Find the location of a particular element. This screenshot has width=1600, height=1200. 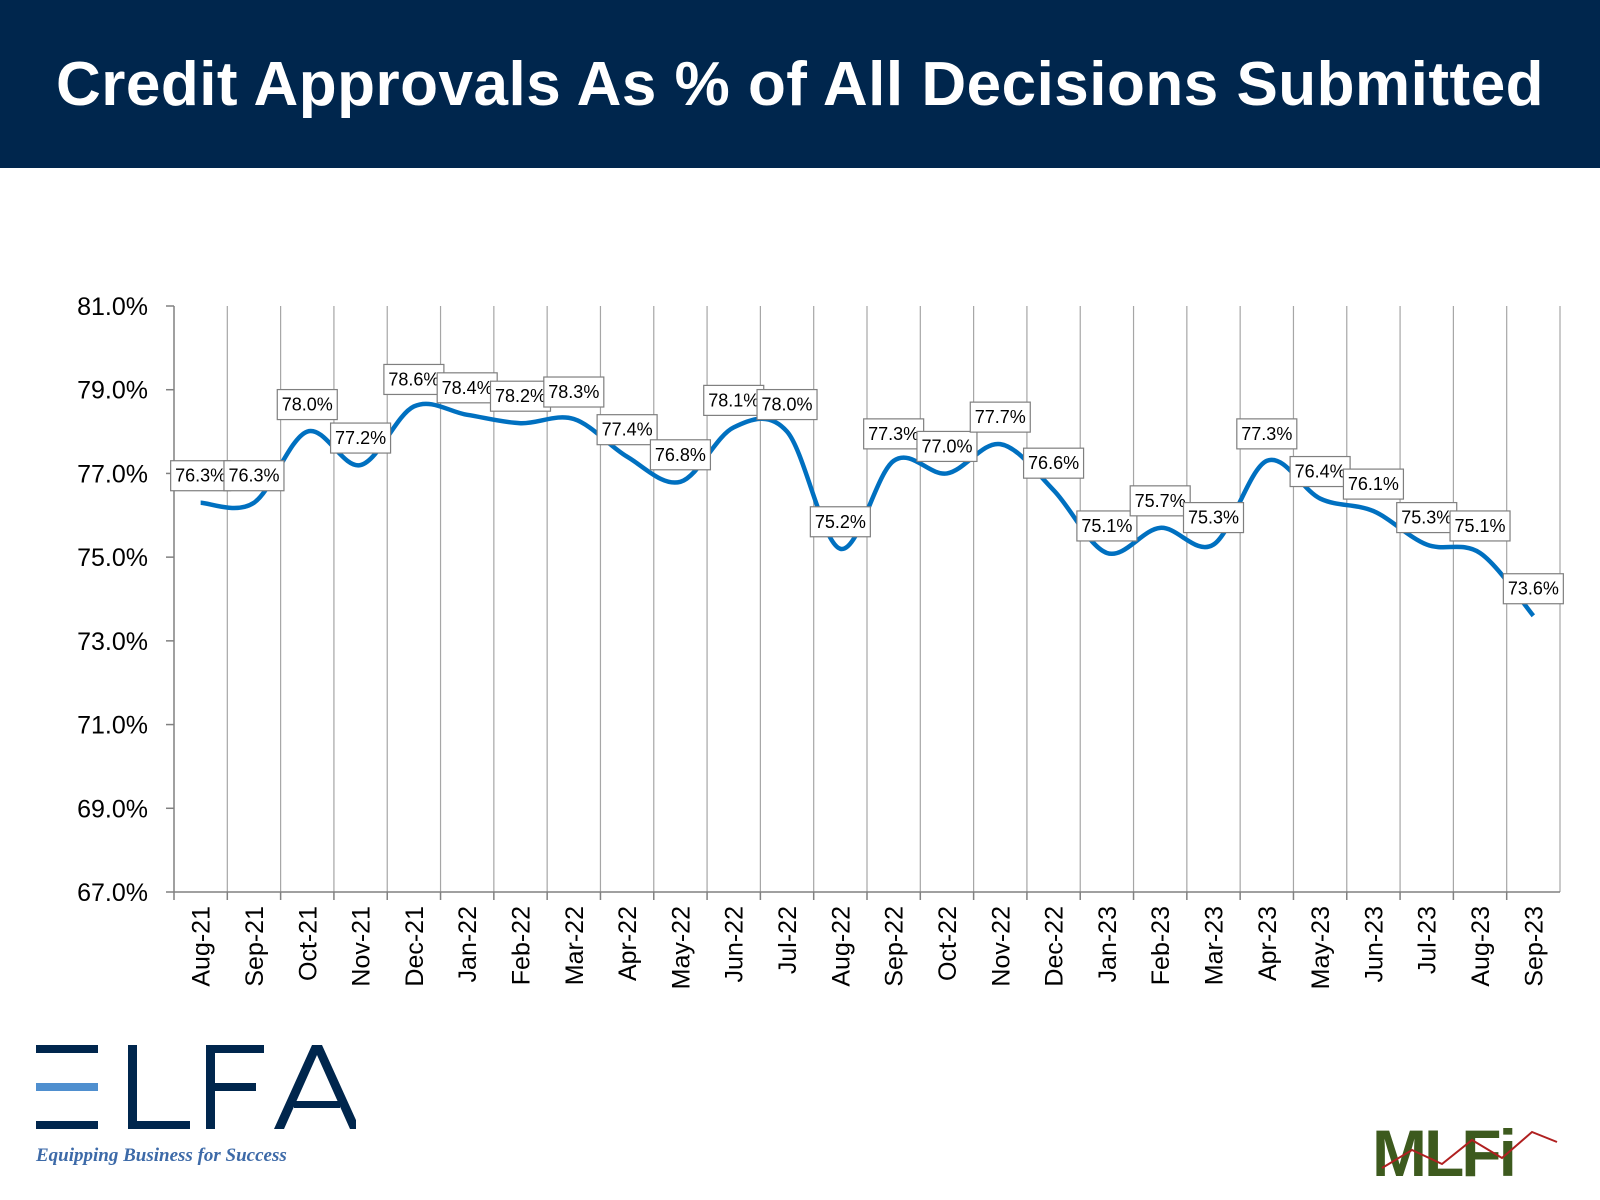

data-label: 77.4% is located at coordinates (627, 430).